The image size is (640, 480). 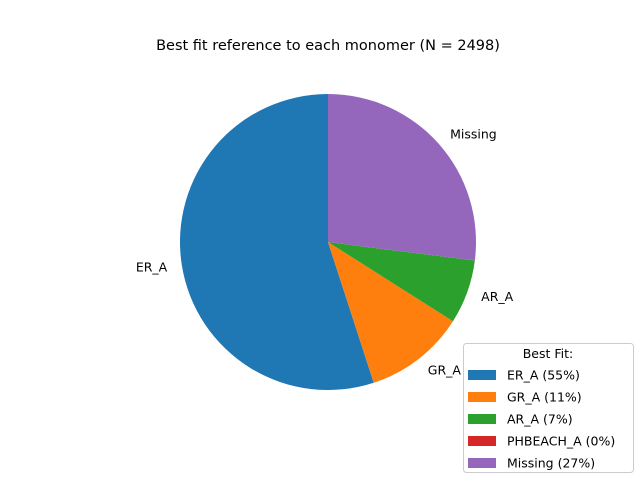 I want to click on legend-label-ar-a: AR_A (7%), so click(x=540, y=419).